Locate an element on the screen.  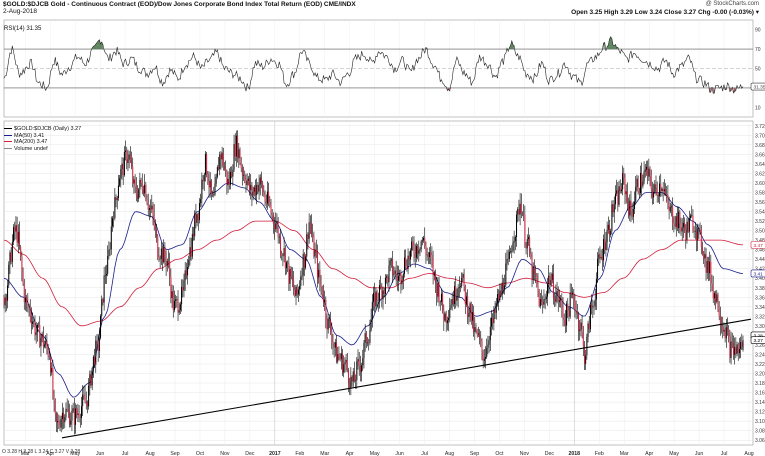
rsi-tick-label: 10 is located at coordinates (758, 108).